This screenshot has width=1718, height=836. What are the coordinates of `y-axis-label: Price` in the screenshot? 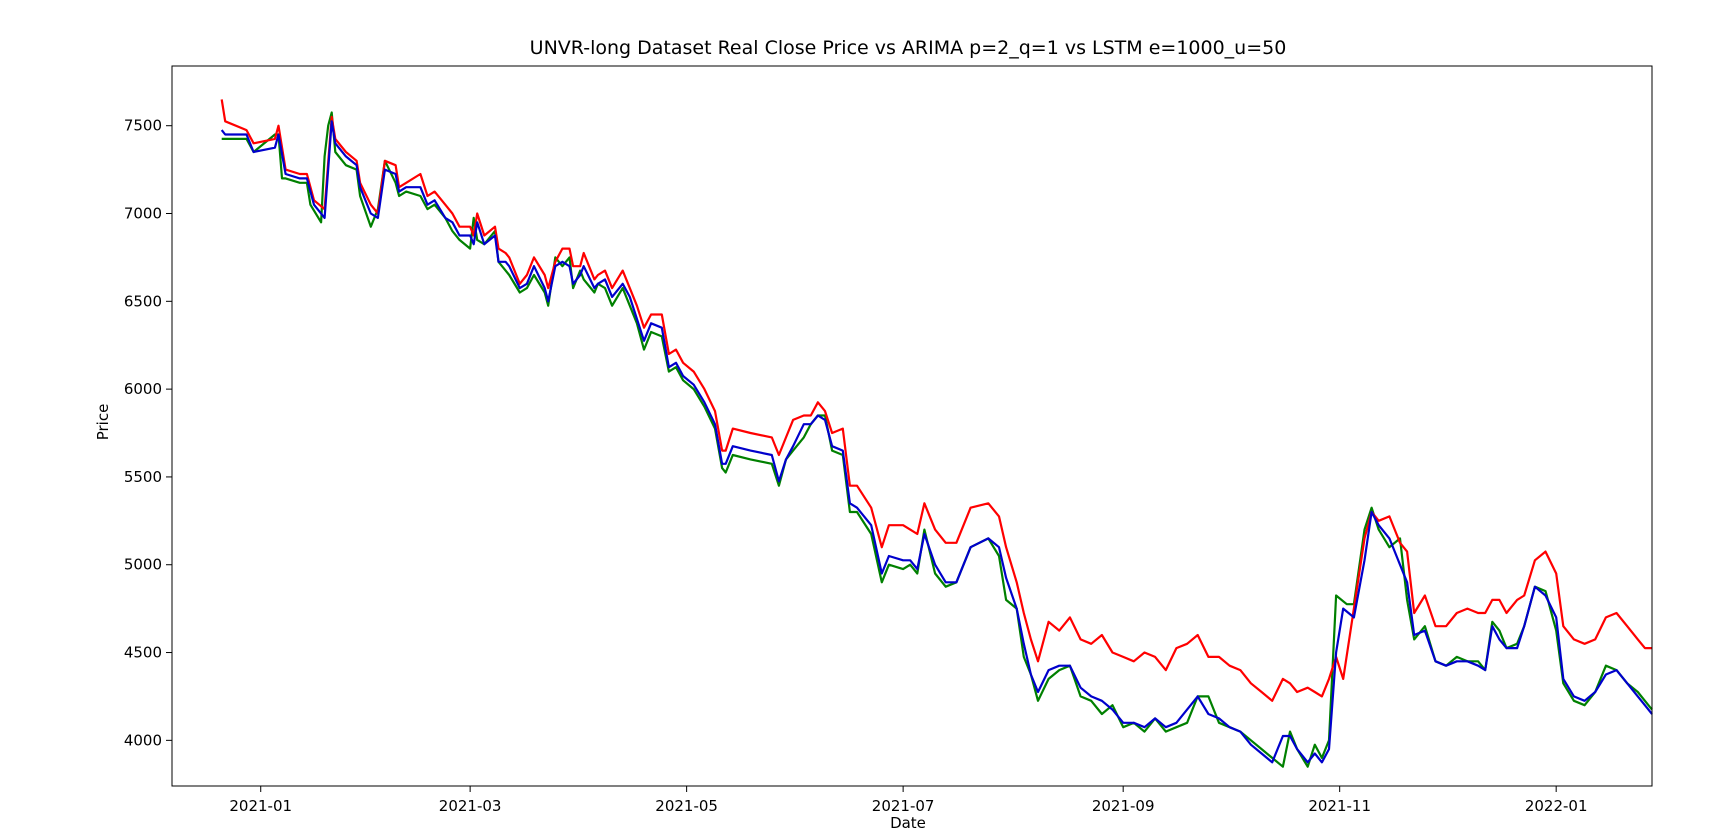 It's located at (103, 422).